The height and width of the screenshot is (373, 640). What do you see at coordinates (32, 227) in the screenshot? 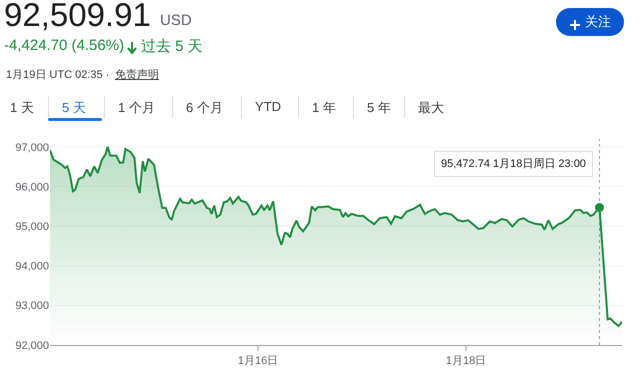
I see `y-tick-label: 95,000` at bounding box center [32, 227].